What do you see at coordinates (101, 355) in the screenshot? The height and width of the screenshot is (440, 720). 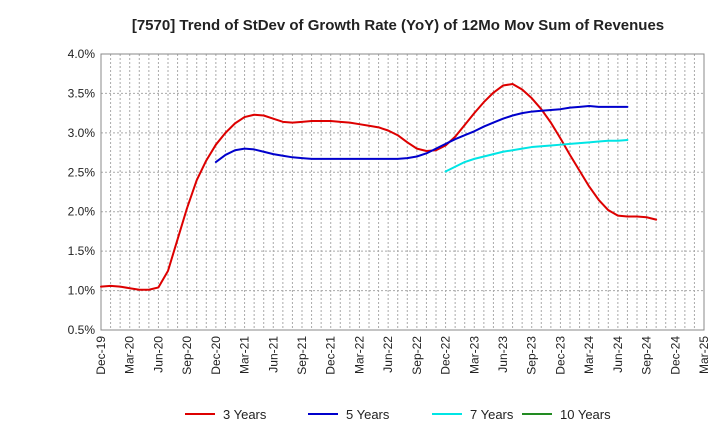 I see `x-tick-label: Dec-19` at bounding box center [101, 355].